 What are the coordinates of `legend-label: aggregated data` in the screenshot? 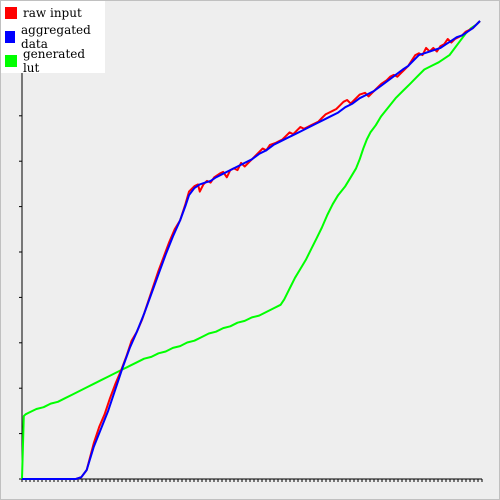 It's located at (56, 37).